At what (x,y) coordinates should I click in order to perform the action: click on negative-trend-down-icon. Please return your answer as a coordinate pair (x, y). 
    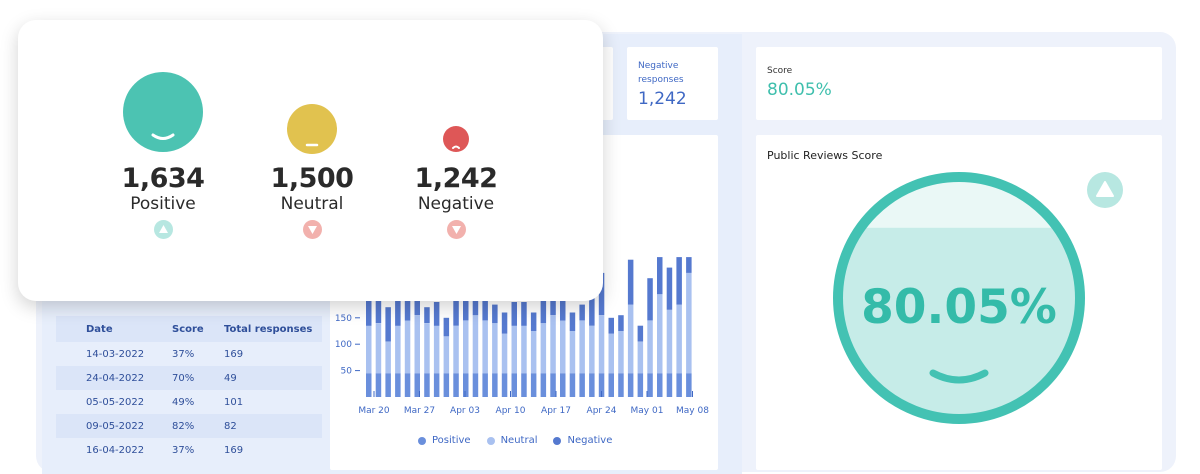
    Looking at the image, I should click on (456, 229).